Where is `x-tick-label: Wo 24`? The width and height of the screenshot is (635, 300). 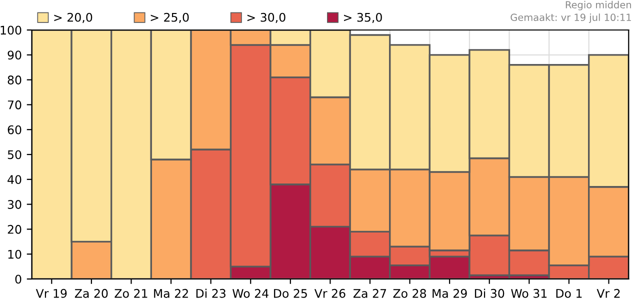 x-tick-label: Wo 24 is located at coordinates (250, 293).